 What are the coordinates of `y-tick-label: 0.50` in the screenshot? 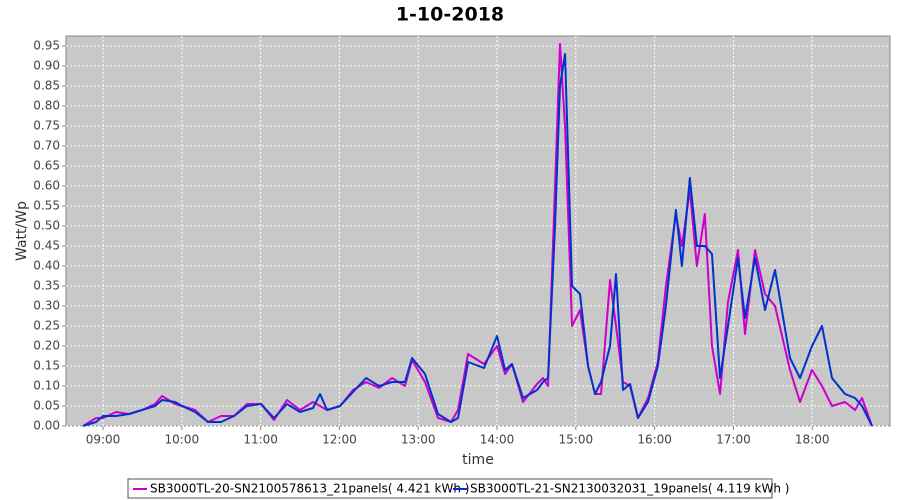 It's located at (46, 226).